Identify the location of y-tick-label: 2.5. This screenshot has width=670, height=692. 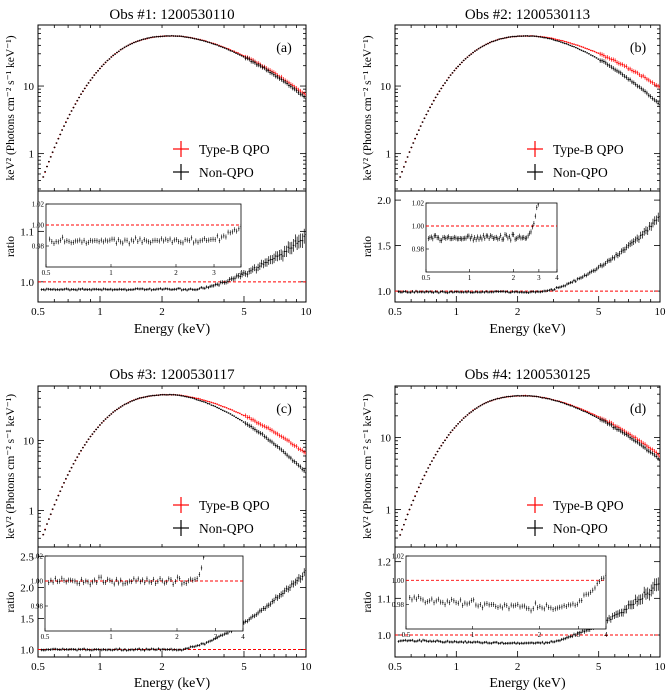
(27, 557).